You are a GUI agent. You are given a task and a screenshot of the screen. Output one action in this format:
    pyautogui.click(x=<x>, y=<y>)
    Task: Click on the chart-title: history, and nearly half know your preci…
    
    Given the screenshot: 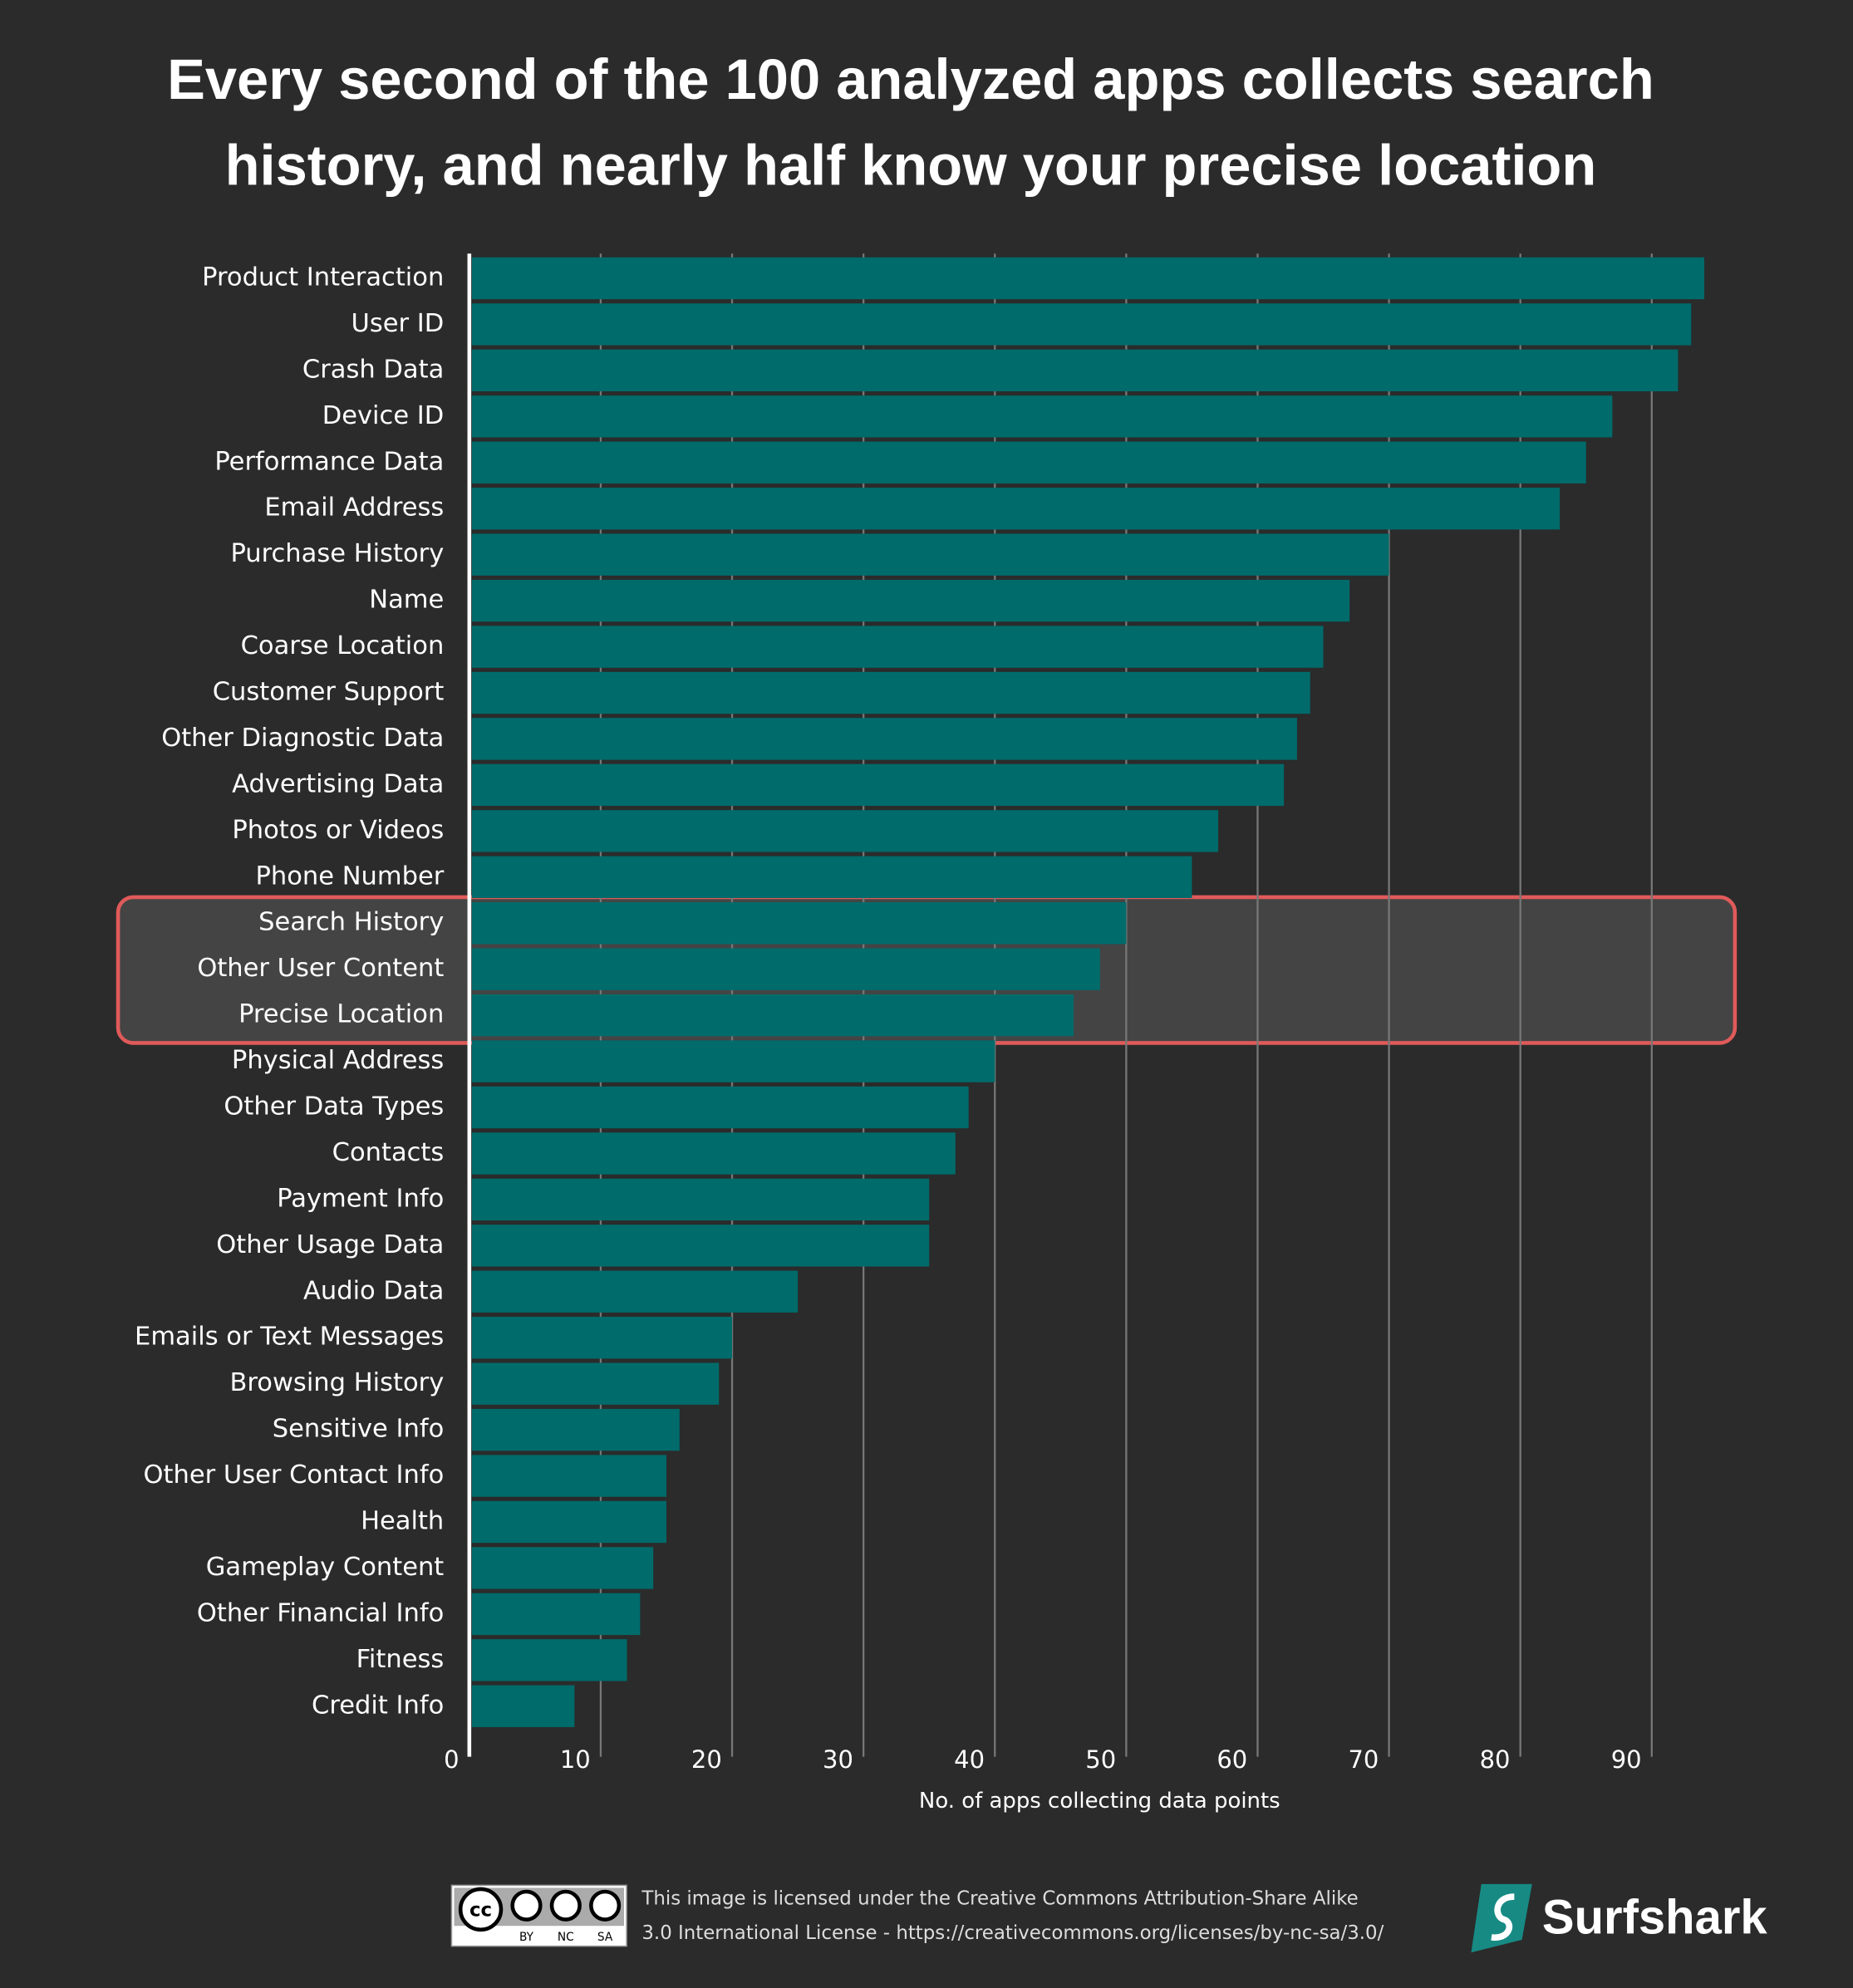 What is the action you would take?
    pyautogui.click(x=911, y=166)
    